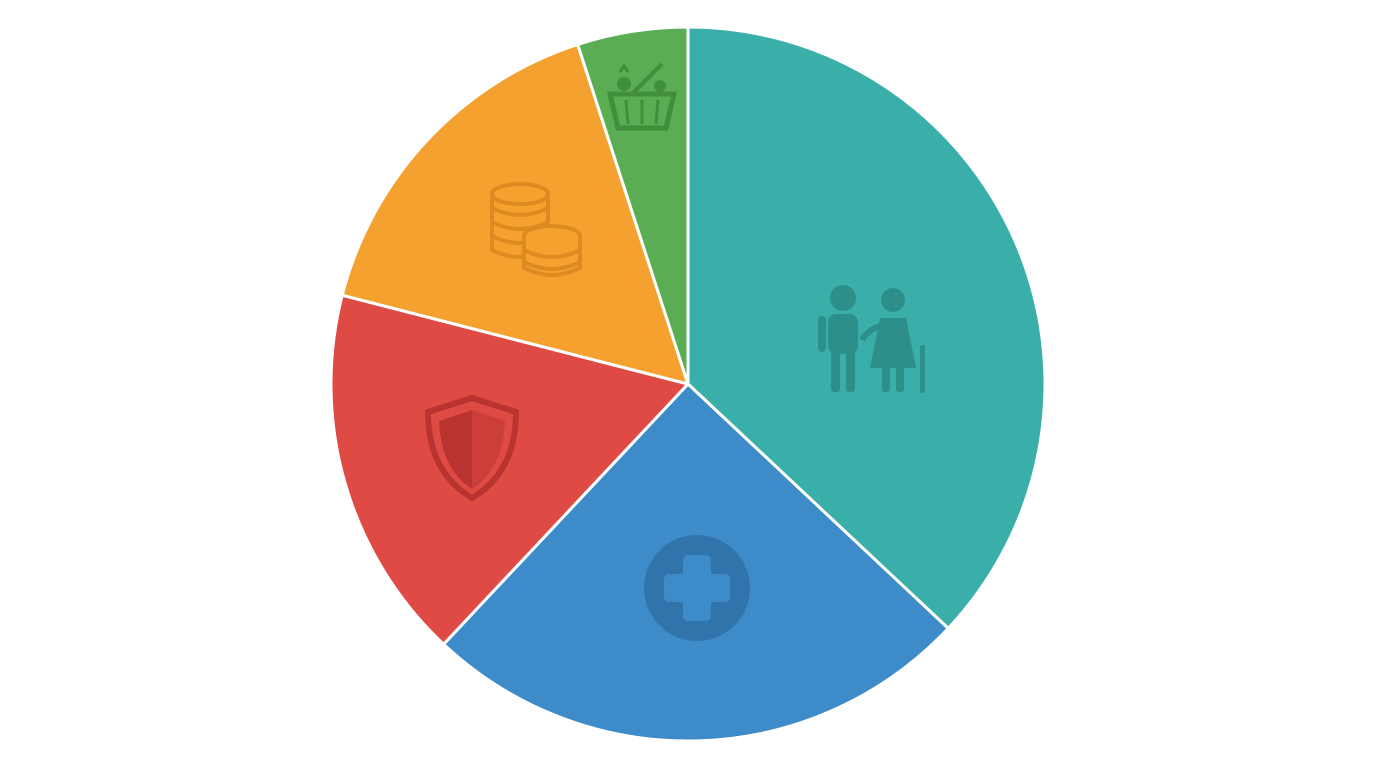 The width and height of the screenshot is (1376, 768). What do you see at coordinates (536, 229) in the screenshot?
I see `savings-icon` at bounding box center [536, 229].